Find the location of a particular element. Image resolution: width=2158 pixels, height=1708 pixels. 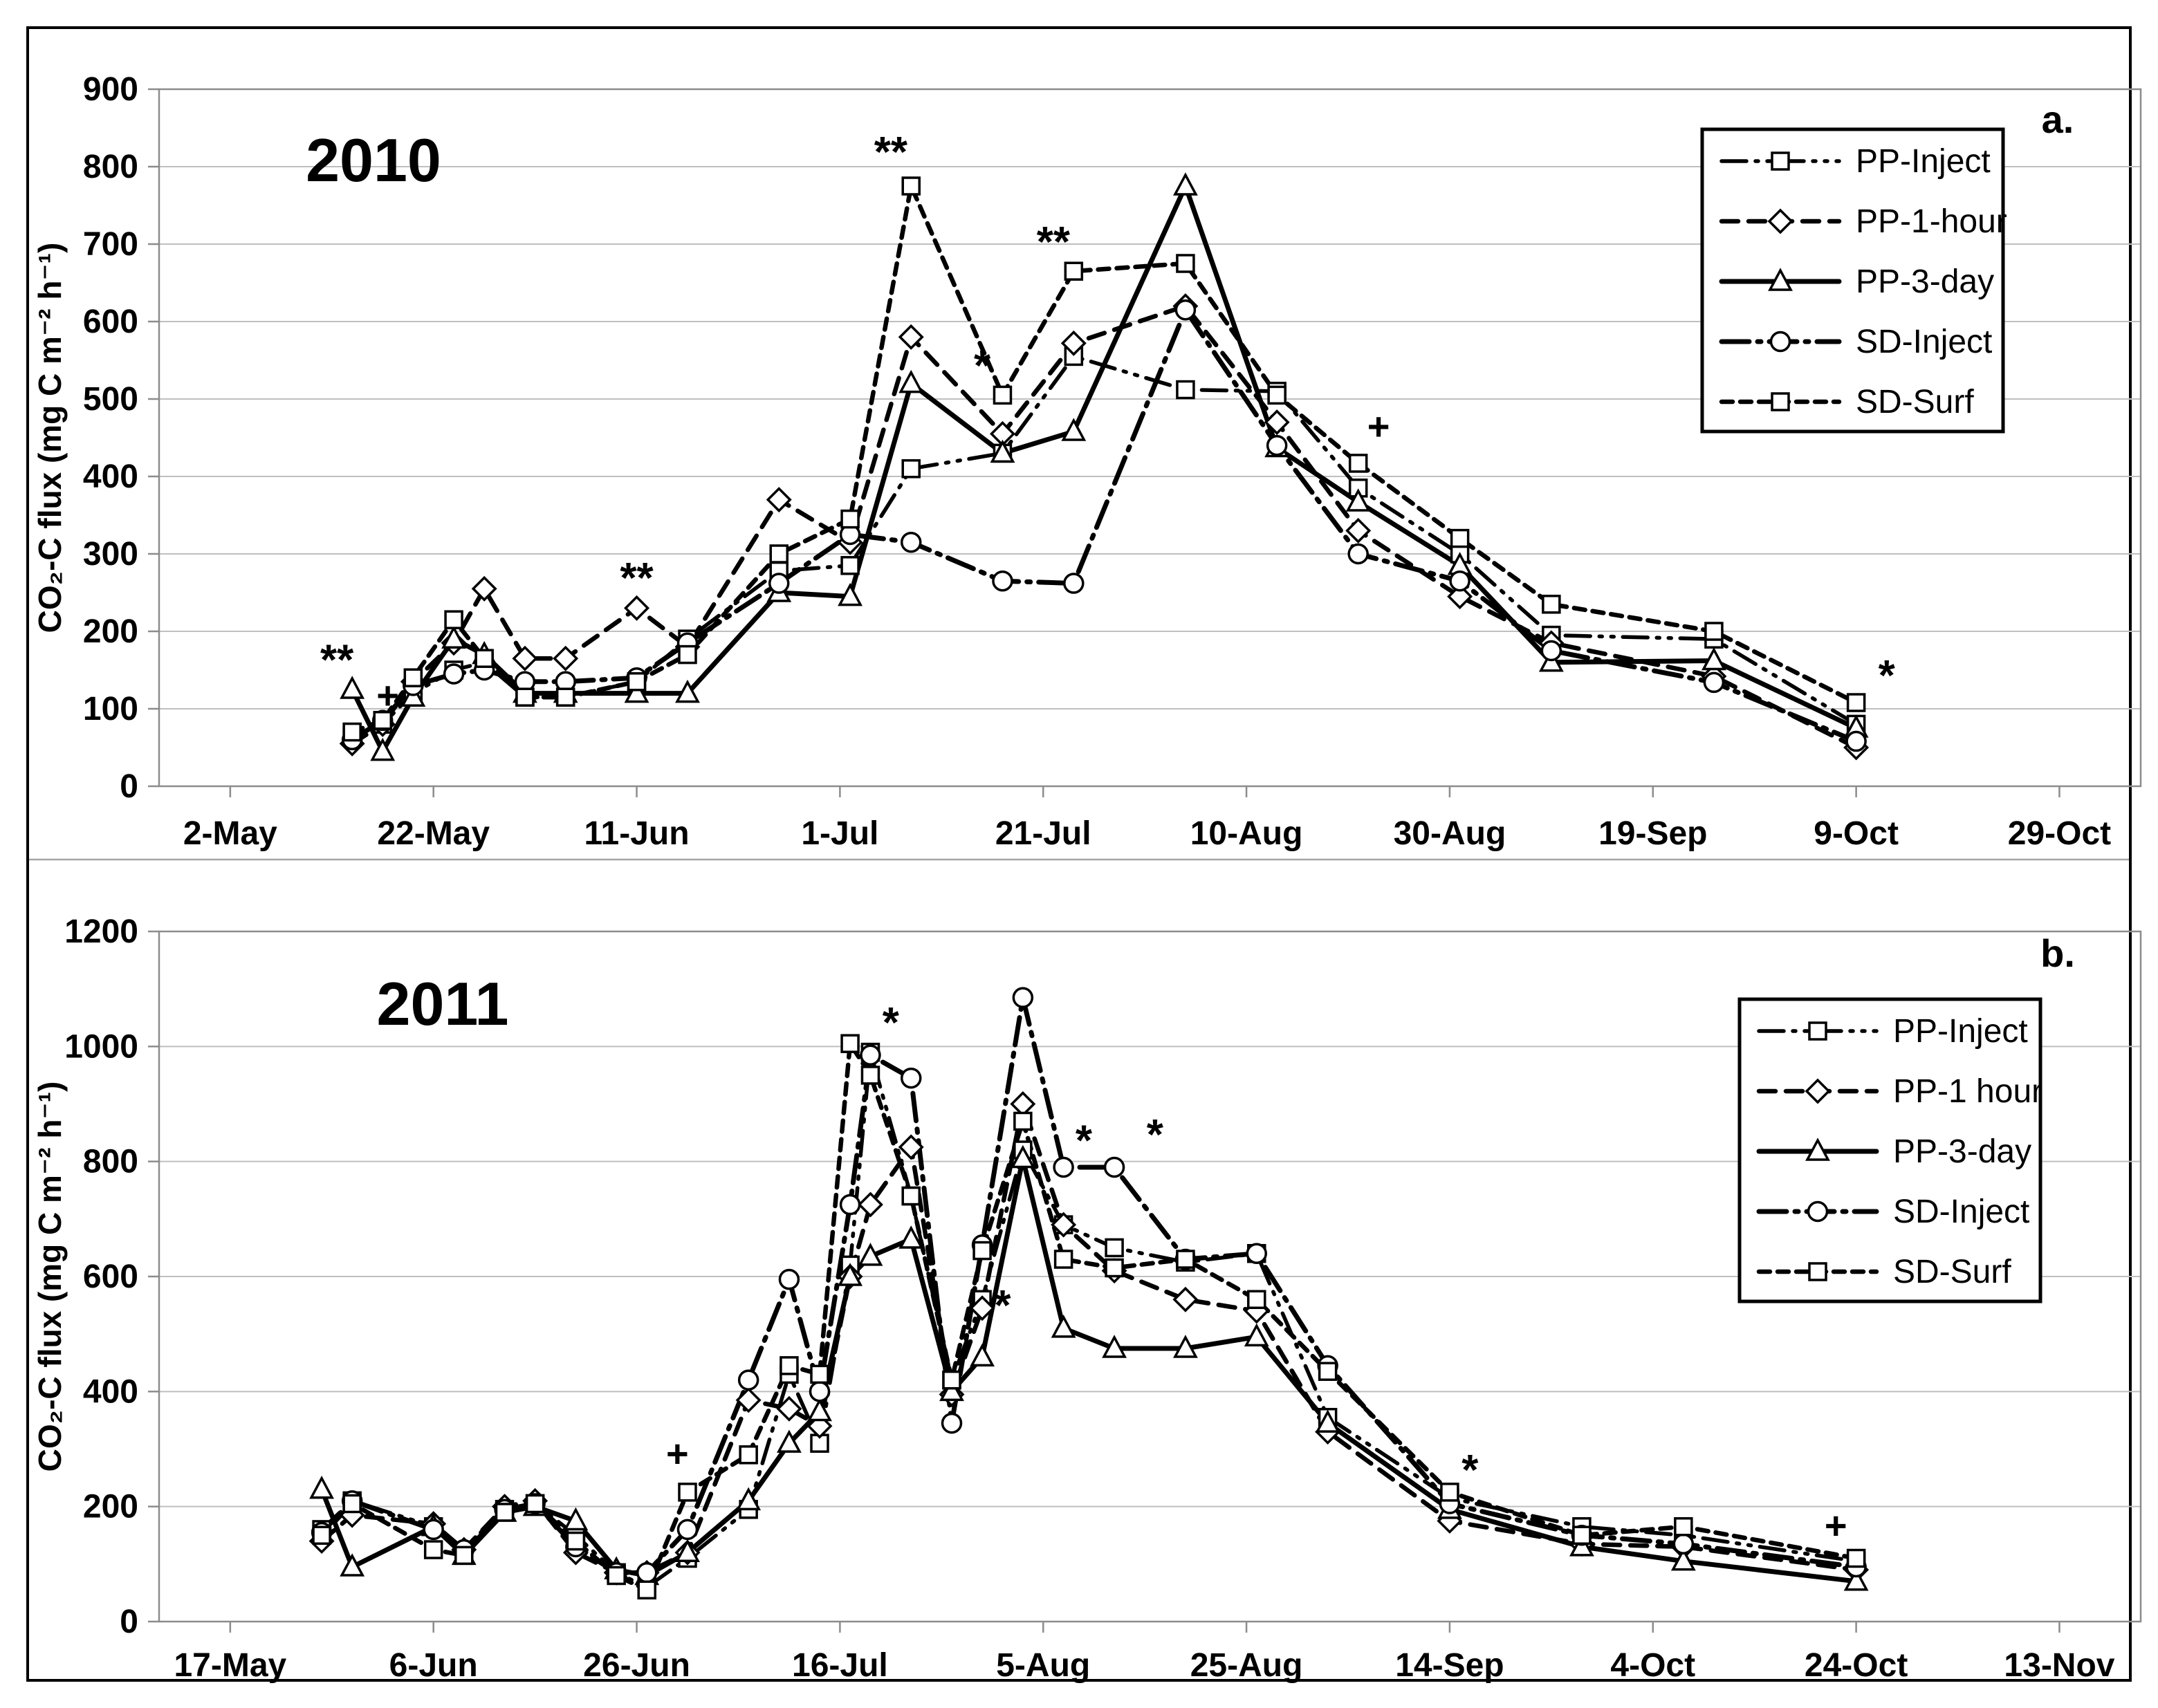

year-label: 2010 is located at coordinates (373, 160).